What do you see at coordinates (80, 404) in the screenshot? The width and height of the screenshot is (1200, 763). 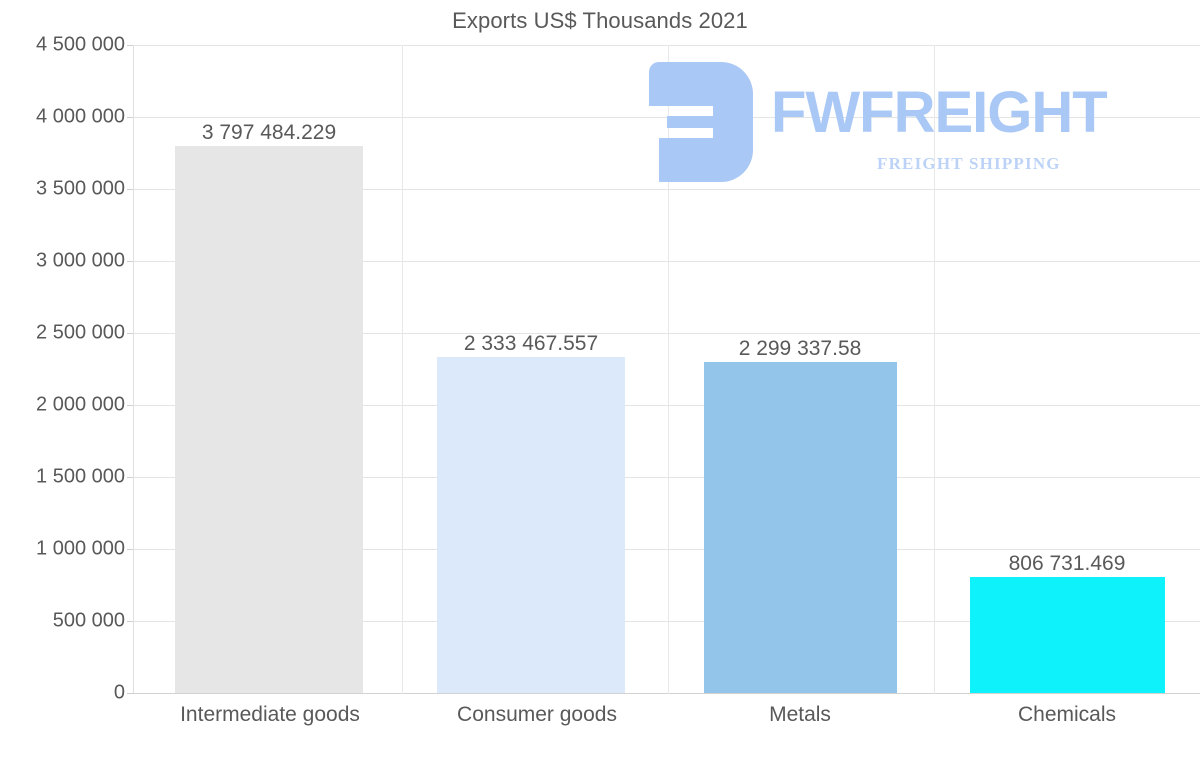 I see `y-tick-label-4: 2 000 000` at bounding box center [80, 404].